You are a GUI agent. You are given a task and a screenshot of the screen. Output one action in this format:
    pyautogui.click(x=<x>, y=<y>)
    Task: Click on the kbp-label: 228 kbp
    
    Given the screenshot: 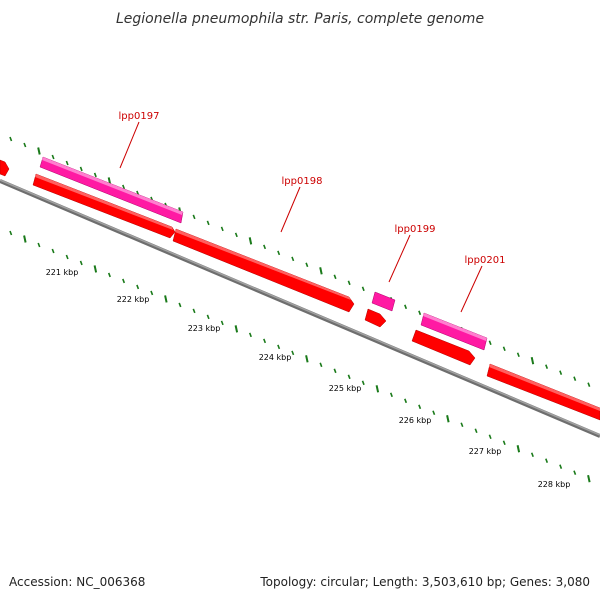 What is the action you would take?
    pyautogui.click(x=554, y=484)
    